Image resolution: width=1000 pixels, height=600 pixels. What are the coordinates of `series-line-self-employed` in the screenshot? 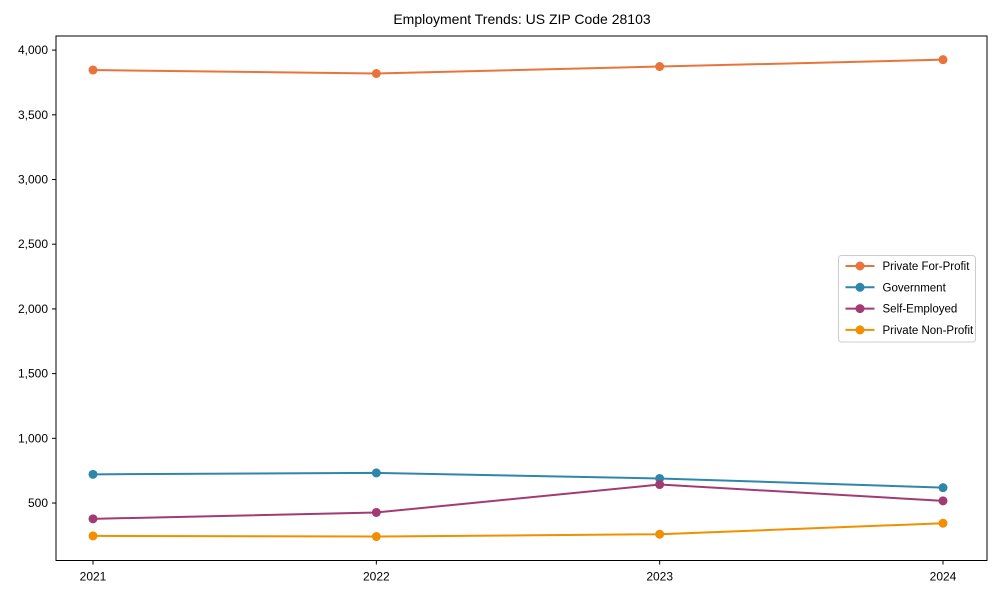 It's located at (518, 501).